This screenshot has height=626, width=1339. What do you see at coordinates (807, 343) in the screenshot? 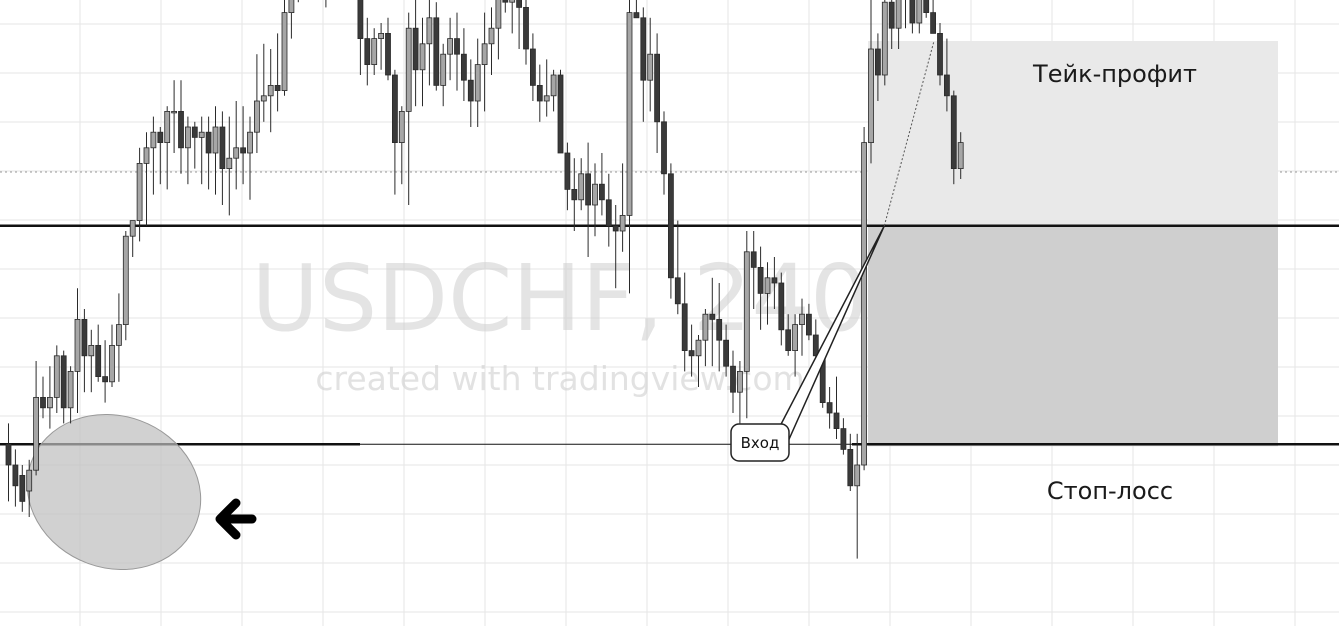
I see `entry-callout: Вход` at bounding box center [807, 343].